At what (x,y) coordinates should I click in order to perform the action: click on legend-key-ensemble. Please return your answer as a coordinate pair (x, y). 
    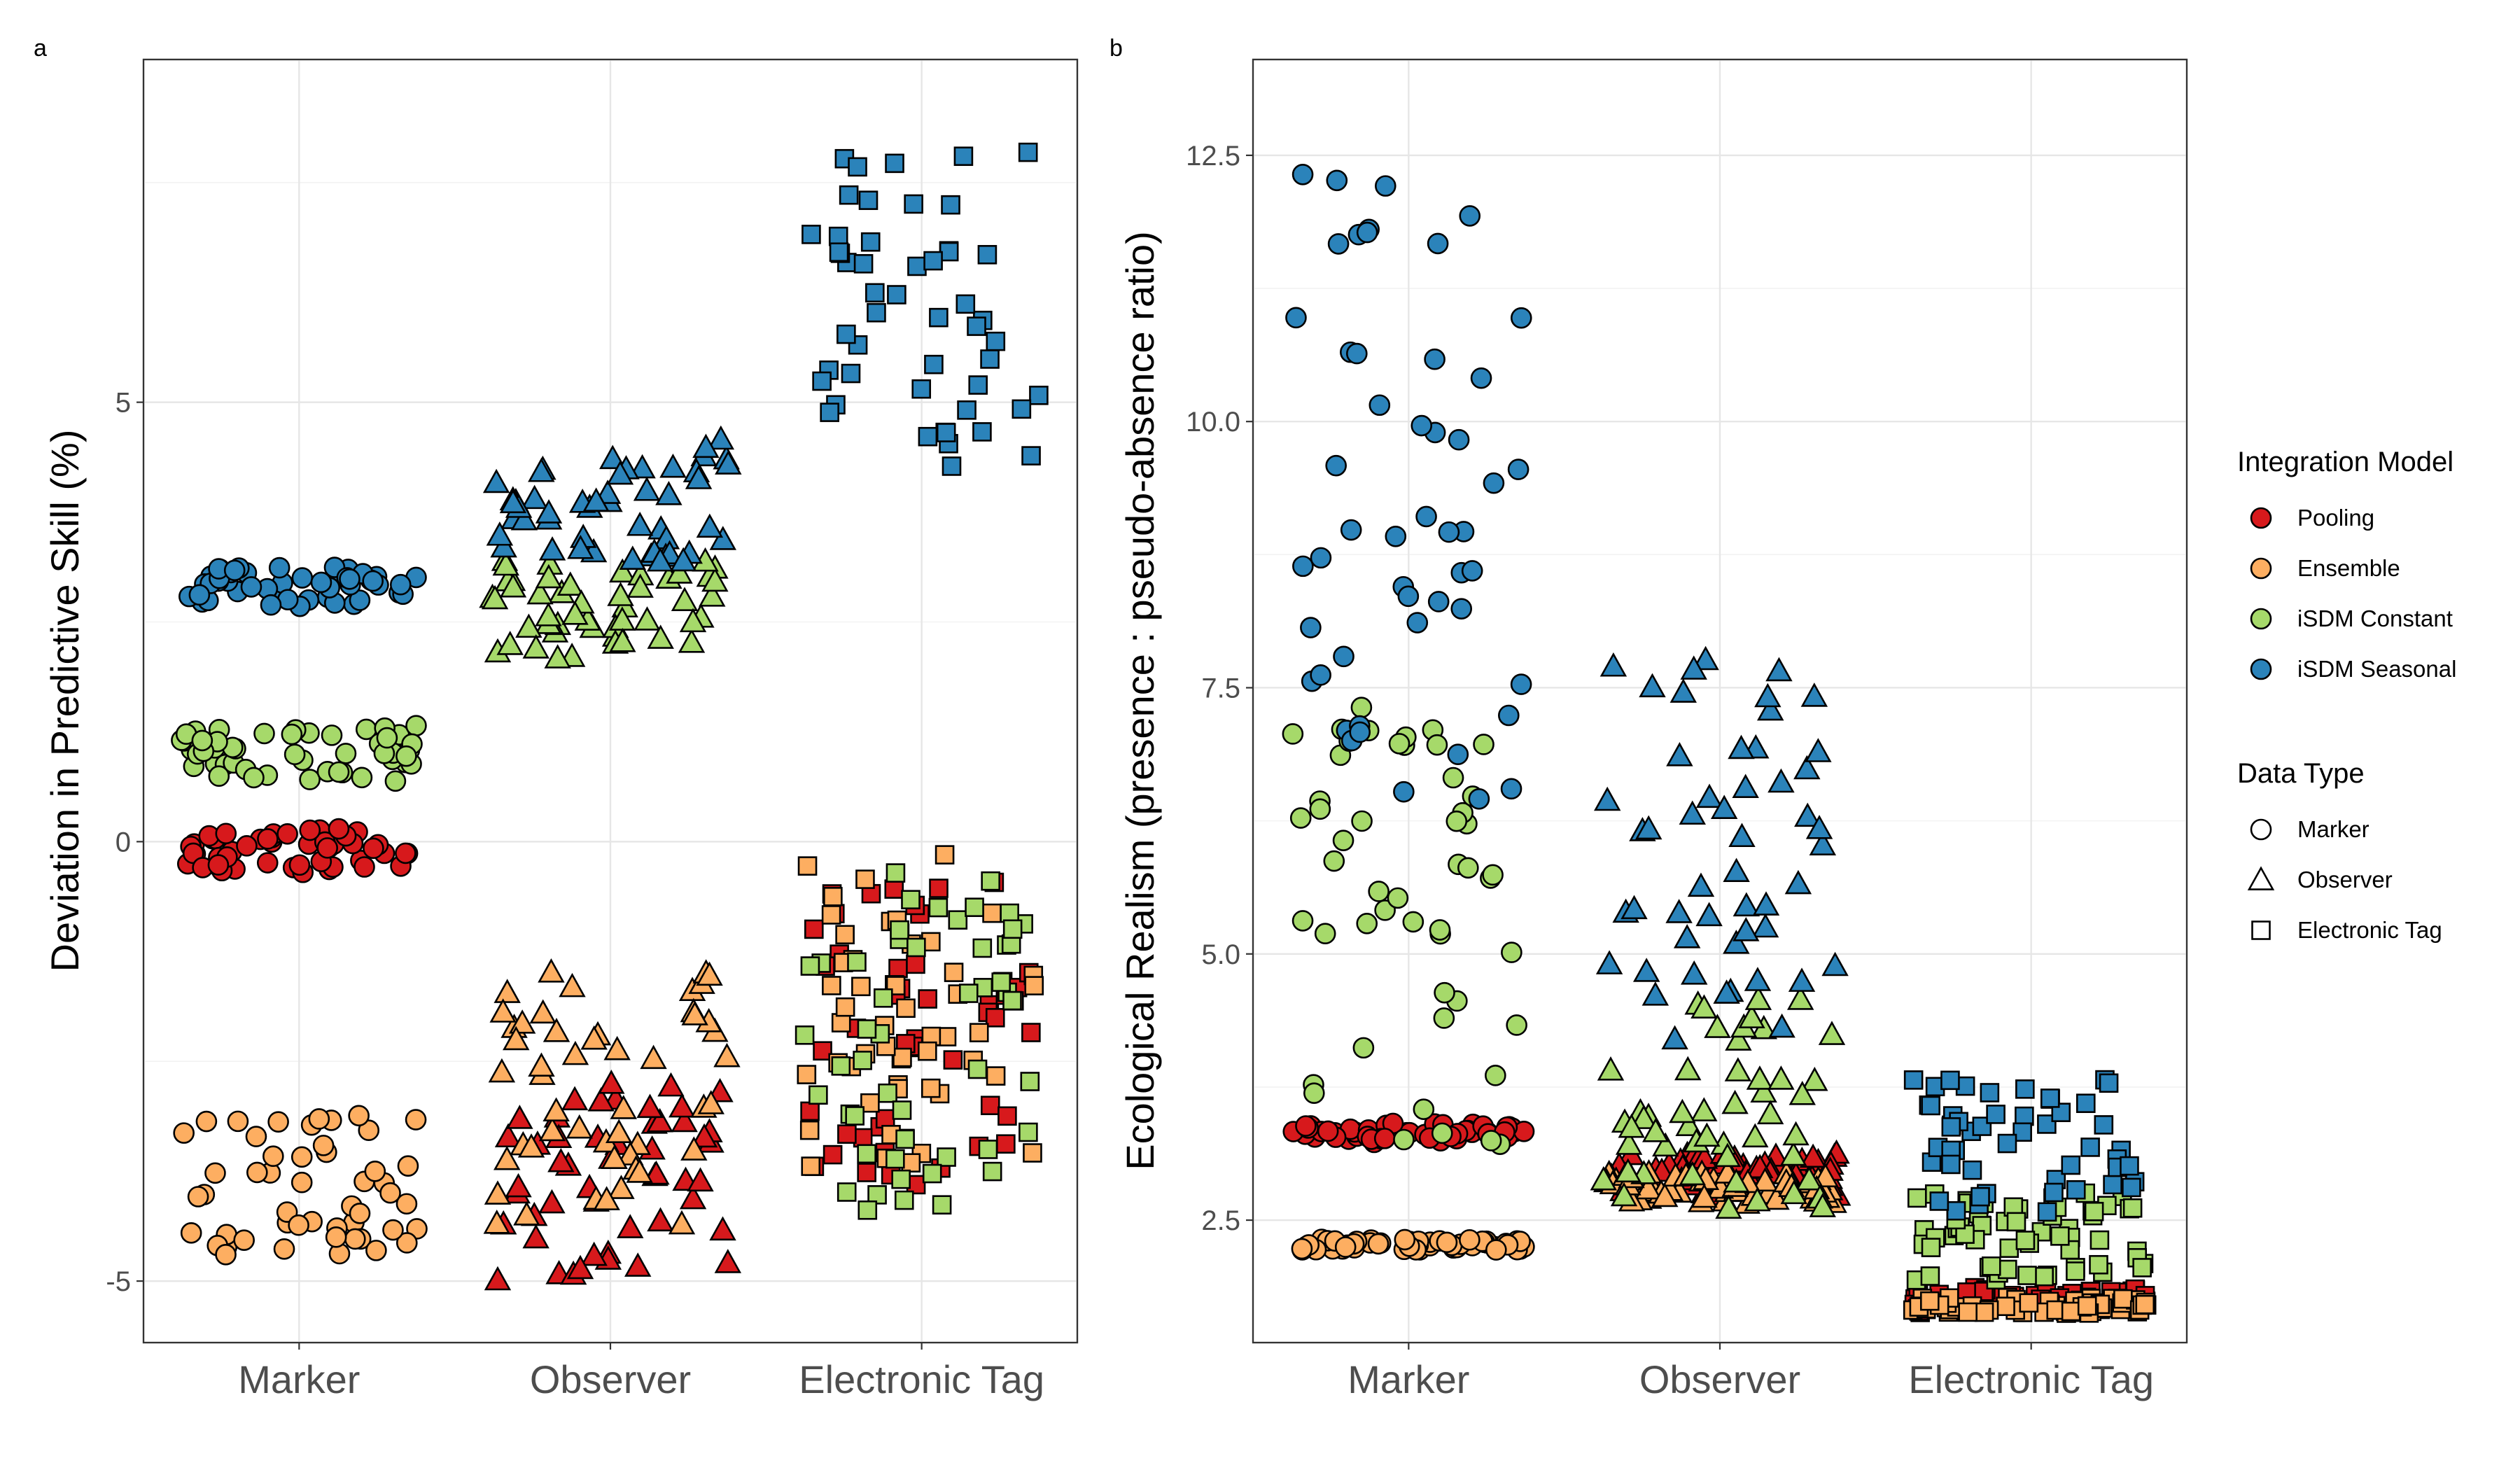
    Looking at the image, I should click on (2261, 568).